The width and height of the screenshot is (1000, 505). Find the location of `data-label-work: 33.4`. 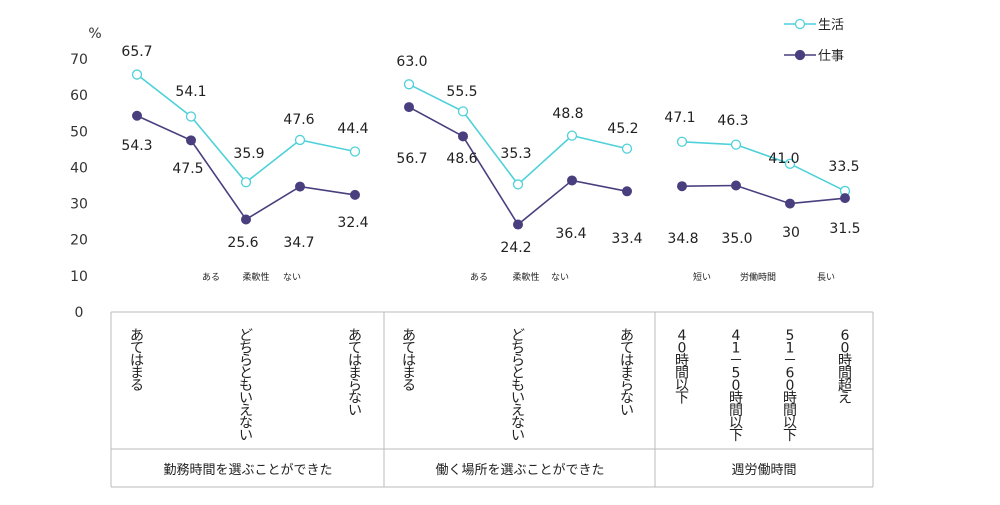

data-label-work: 33.4 is located at coordinates (626, 239).